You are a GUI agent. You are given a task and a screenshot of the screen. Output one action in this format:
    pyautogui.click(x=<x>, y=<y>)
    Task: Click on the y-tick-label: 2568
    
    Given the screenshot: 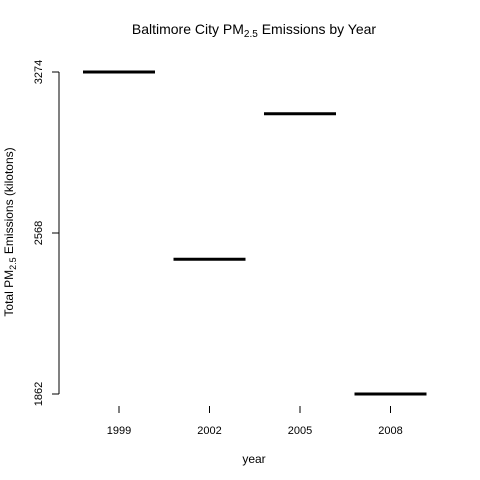 What is the action you would take?
    pyautogui.click(x=39, y=233)
    